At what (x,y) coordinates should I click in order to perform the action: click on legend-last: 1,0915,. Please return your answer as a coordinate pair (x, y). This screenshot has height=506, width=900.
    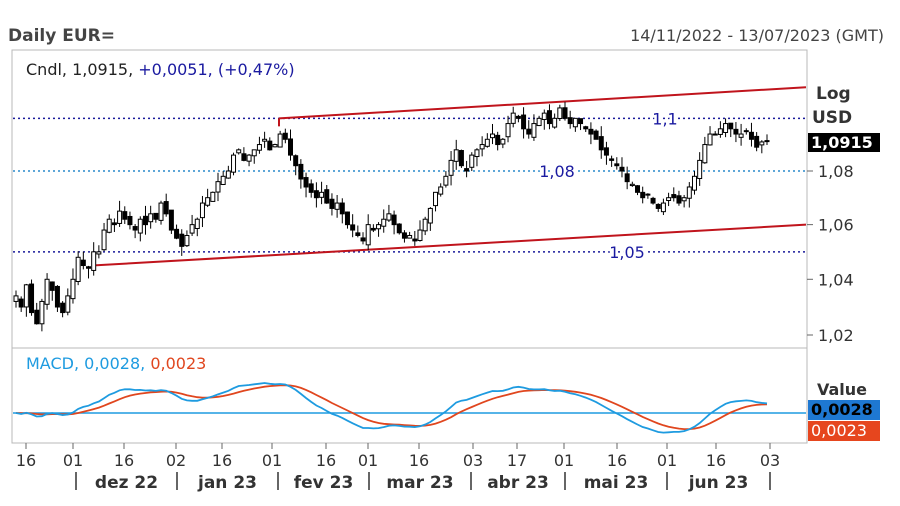
    Looking at the image, I should click on (103, 69).